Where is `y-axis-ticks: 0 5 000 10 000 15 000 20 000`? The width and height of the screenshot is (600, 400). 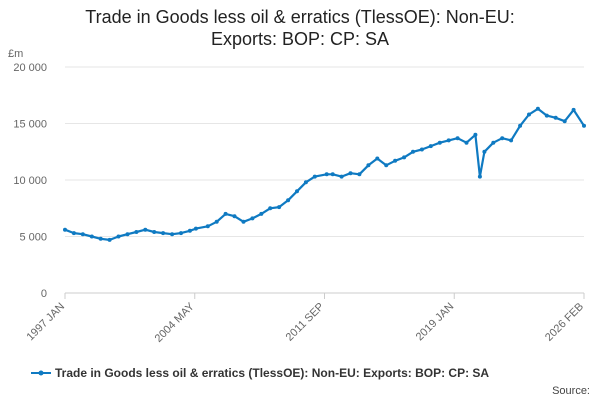 y-axis-ticks: 0 5 000 10 000 15 000 20 000 is located at coordinates (30, 181).